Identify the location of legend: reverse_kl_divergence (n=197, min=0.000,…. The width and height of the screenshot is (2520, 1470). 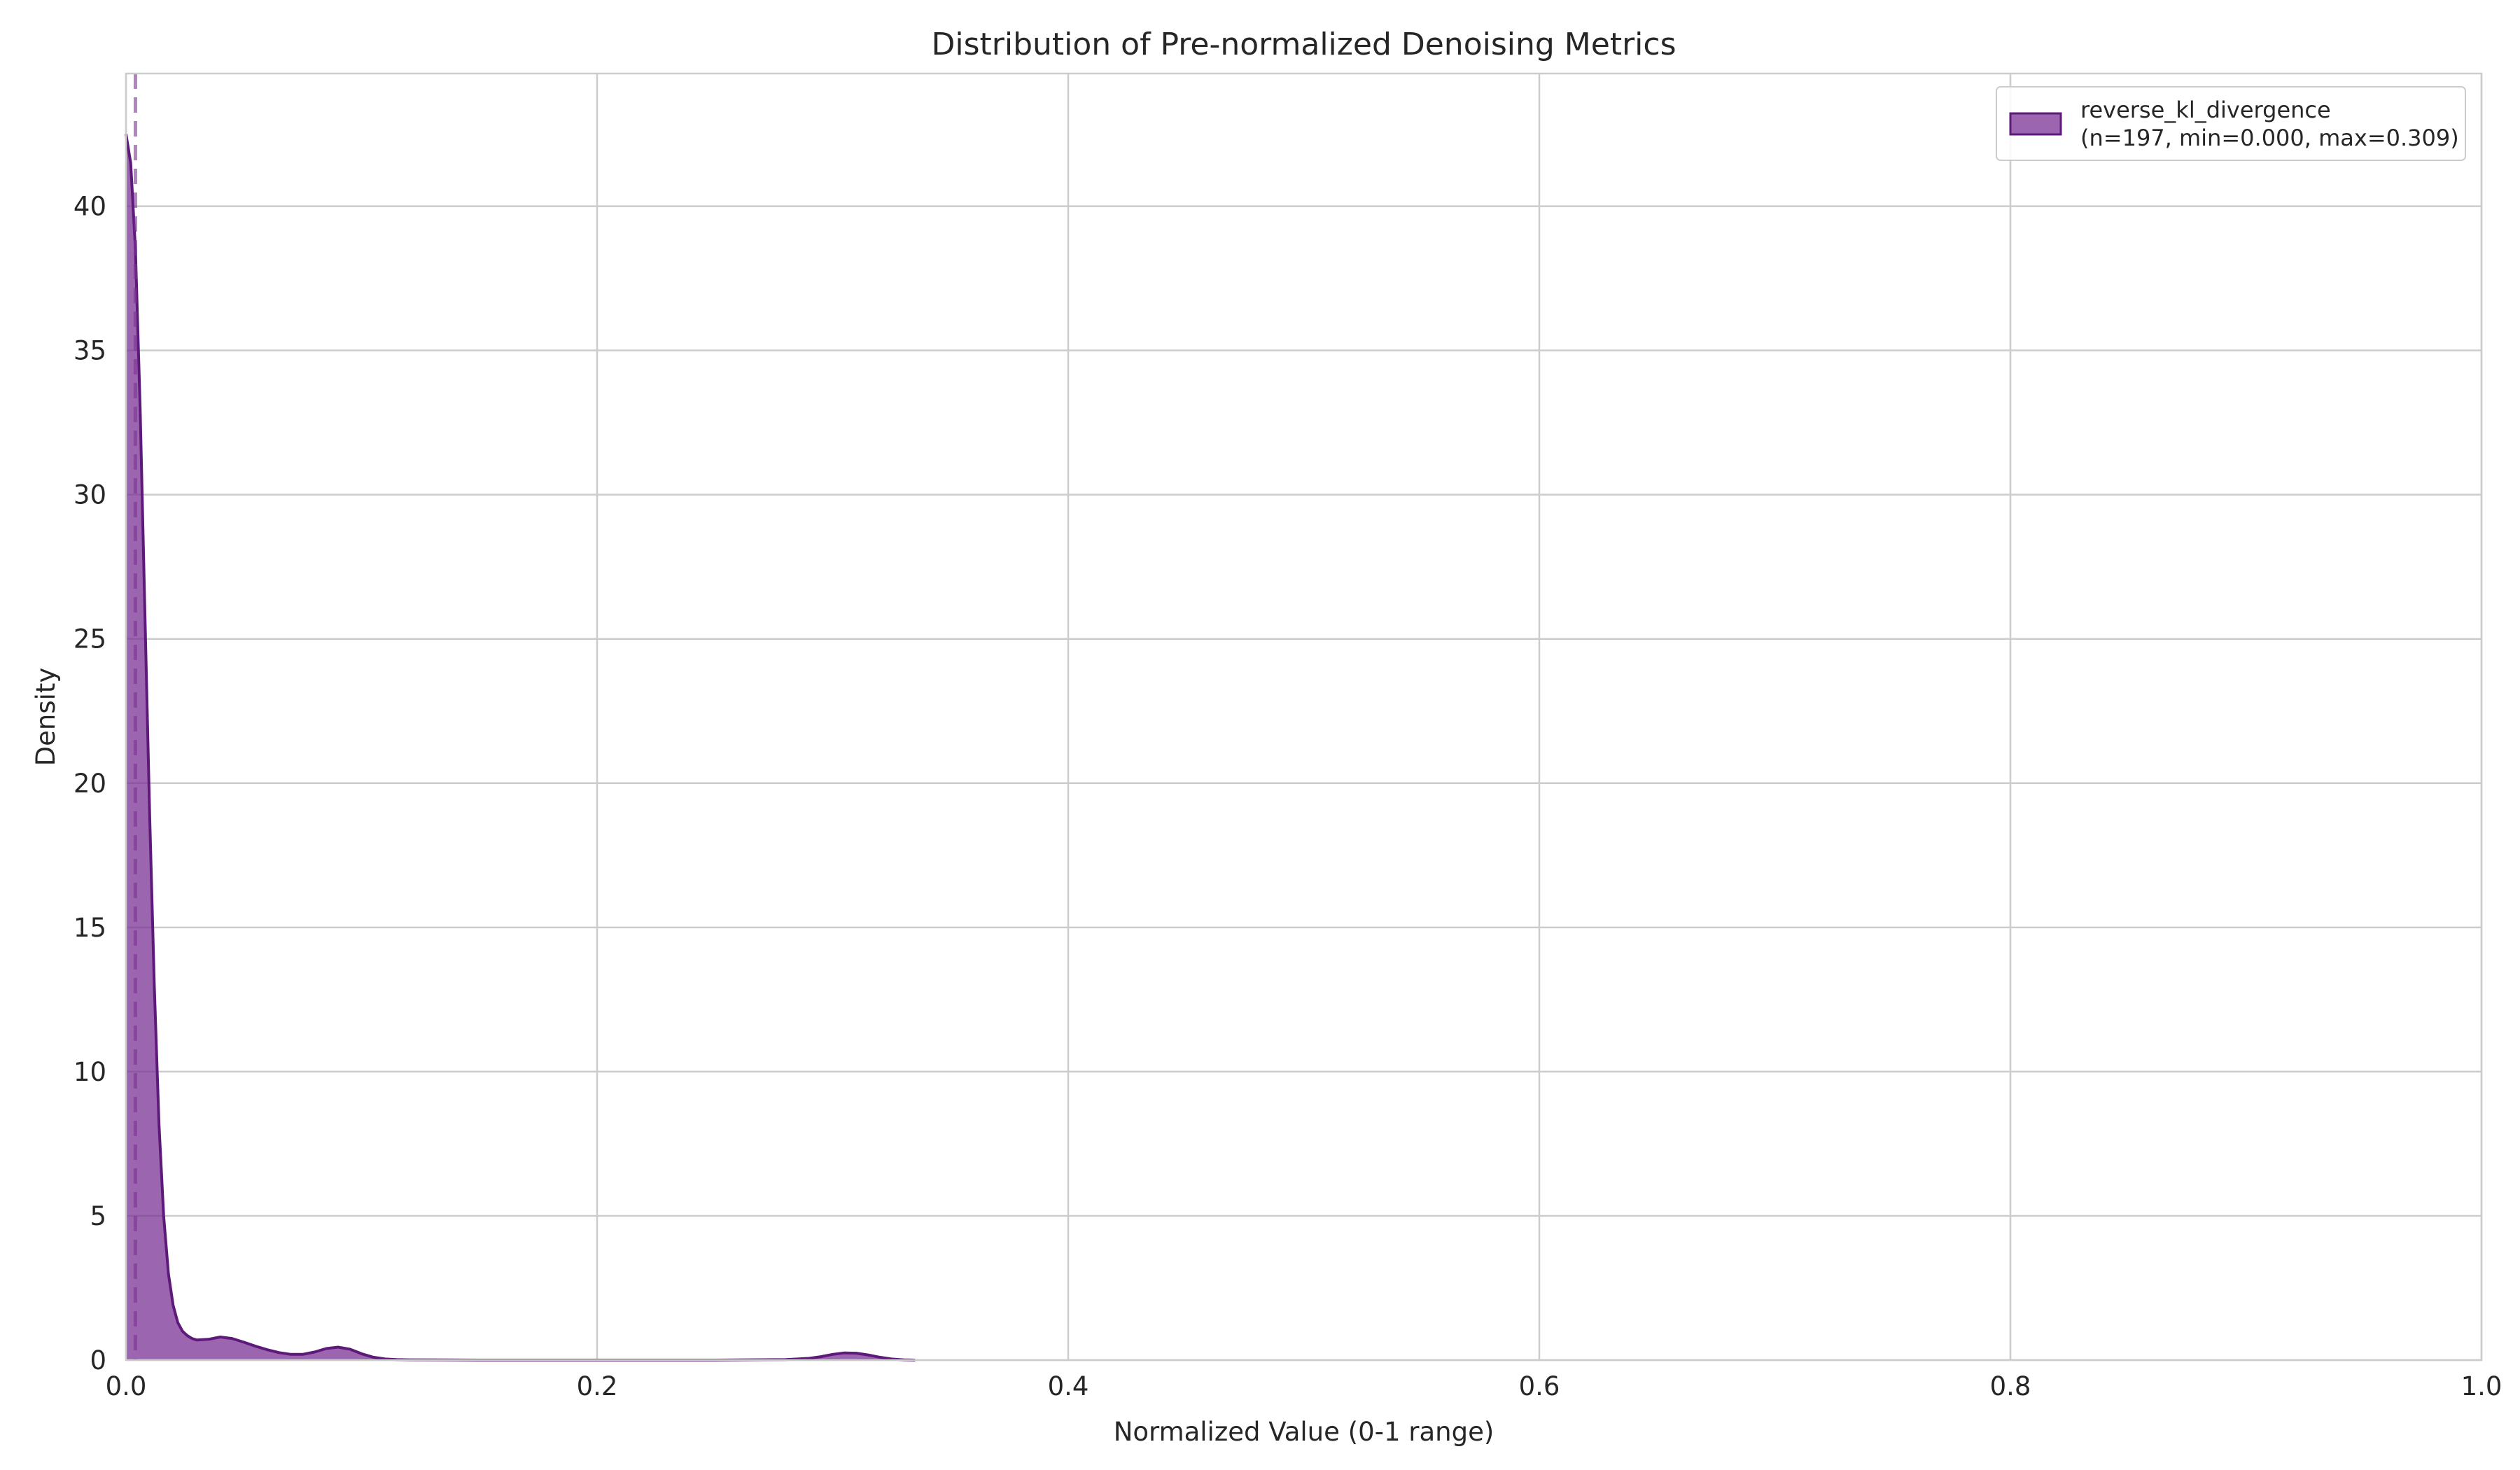
(2231, 123).